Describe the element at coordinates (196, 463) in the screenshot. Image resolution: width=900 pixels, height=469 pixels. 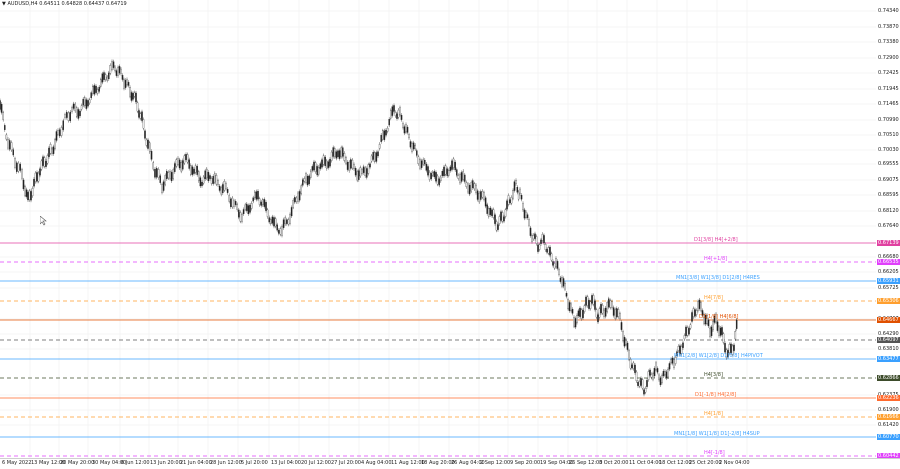
I see `time-axis-label: 21 Jun 04:00` at that location.